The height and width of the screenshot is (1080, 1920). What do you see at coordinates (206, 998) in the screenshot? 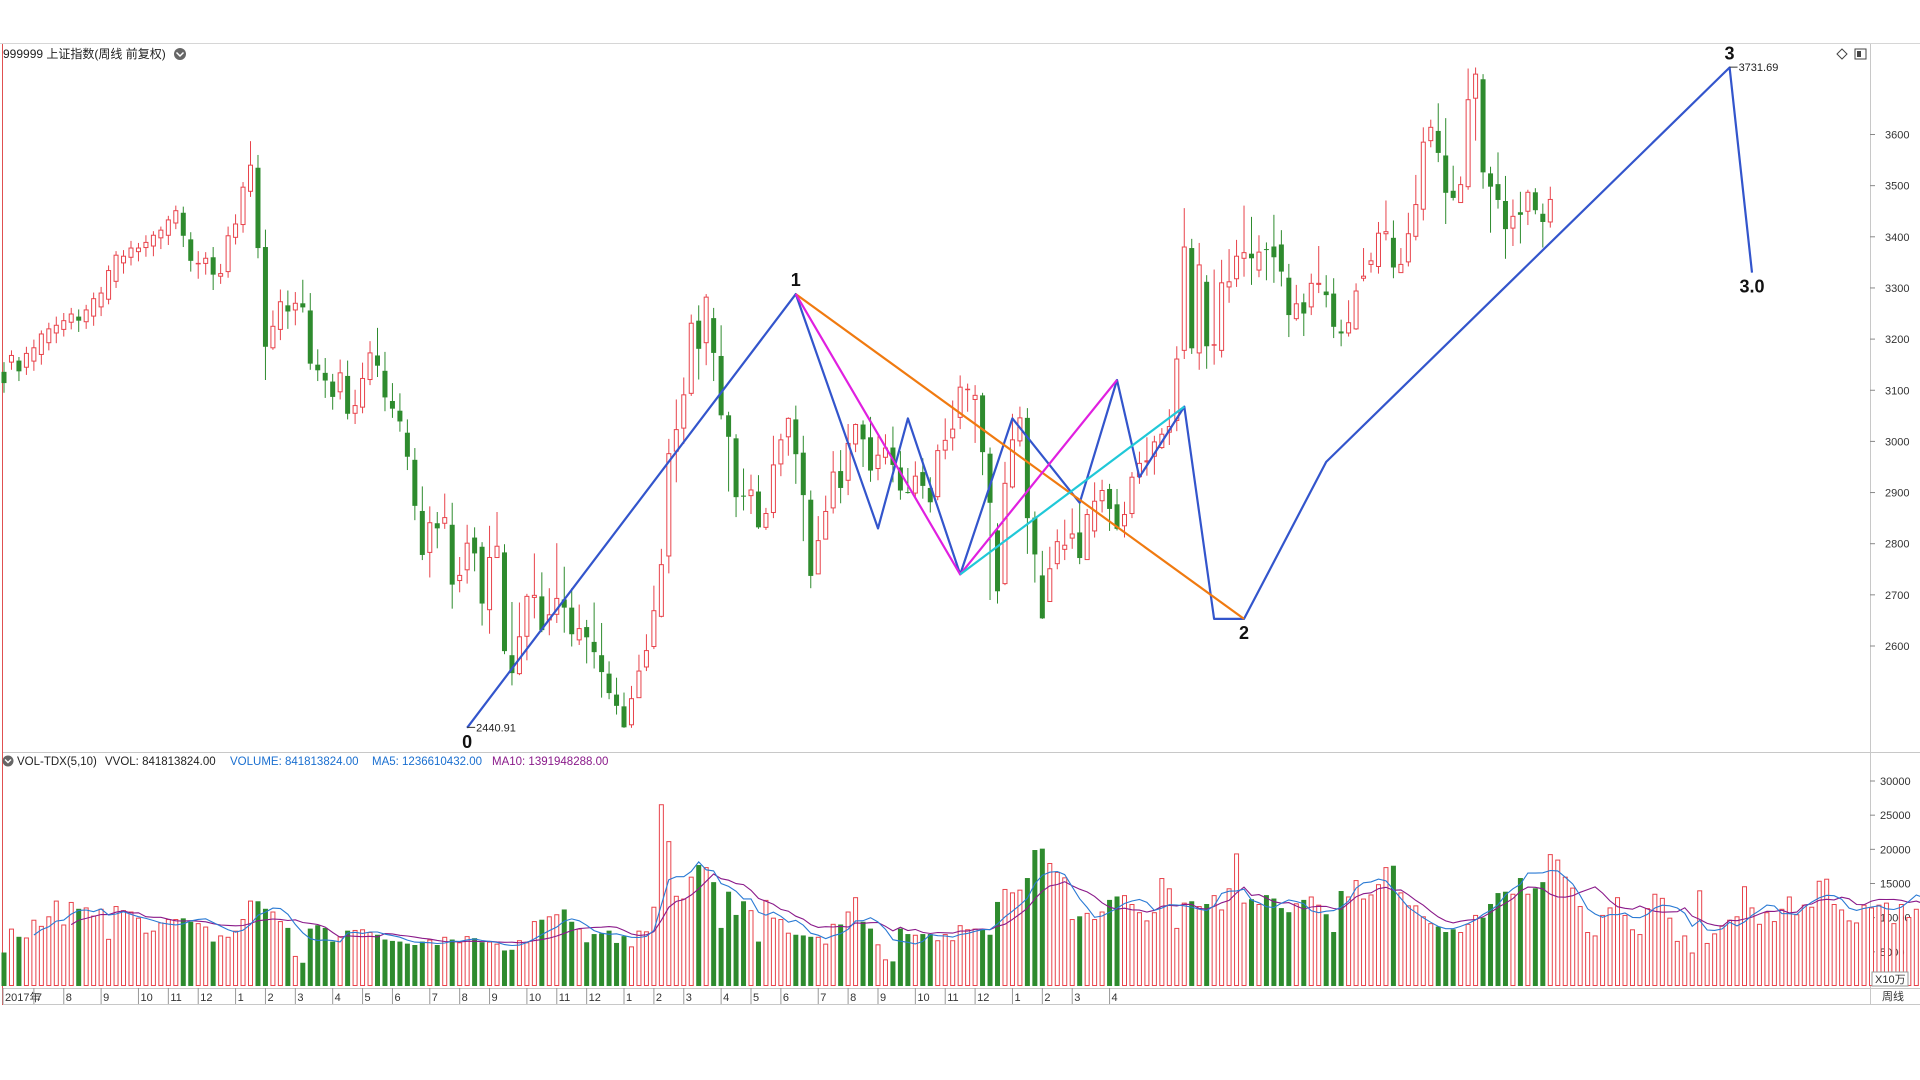
I see `time-tick-label: 12` at bounding box center [206, 998].